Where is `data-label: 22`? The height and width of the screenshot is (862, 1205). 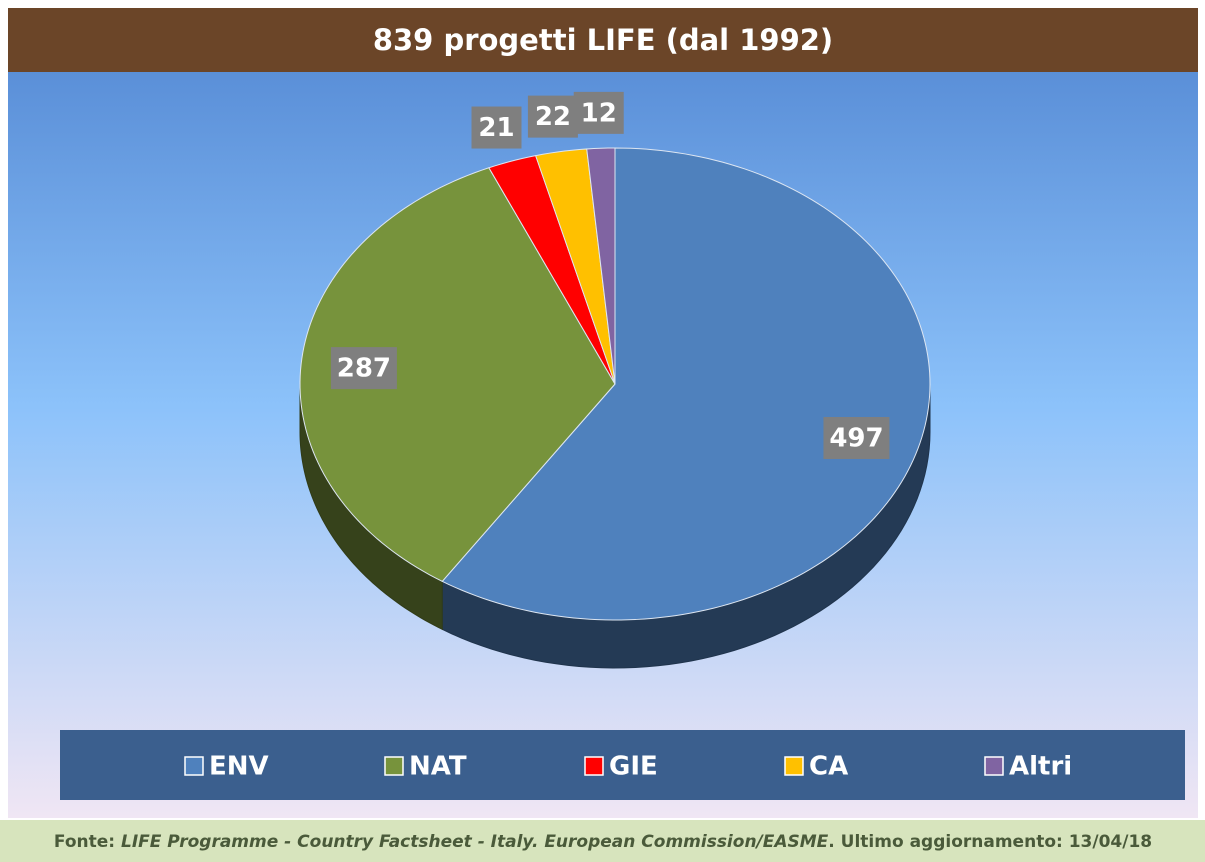
data-label: 22 is located at coordinates (553, 117).